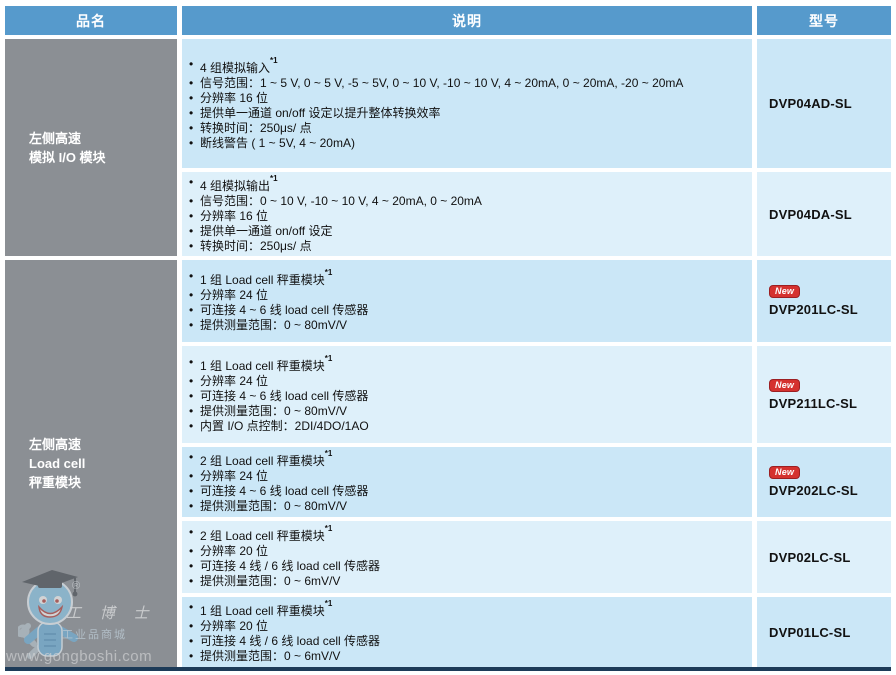 This screenshot has width=896, height=675. What do you see at coordinates (234, 626) in the screenshot?
I see `spec-text: 分辨率 20 位` at bounding box center [234, 626].